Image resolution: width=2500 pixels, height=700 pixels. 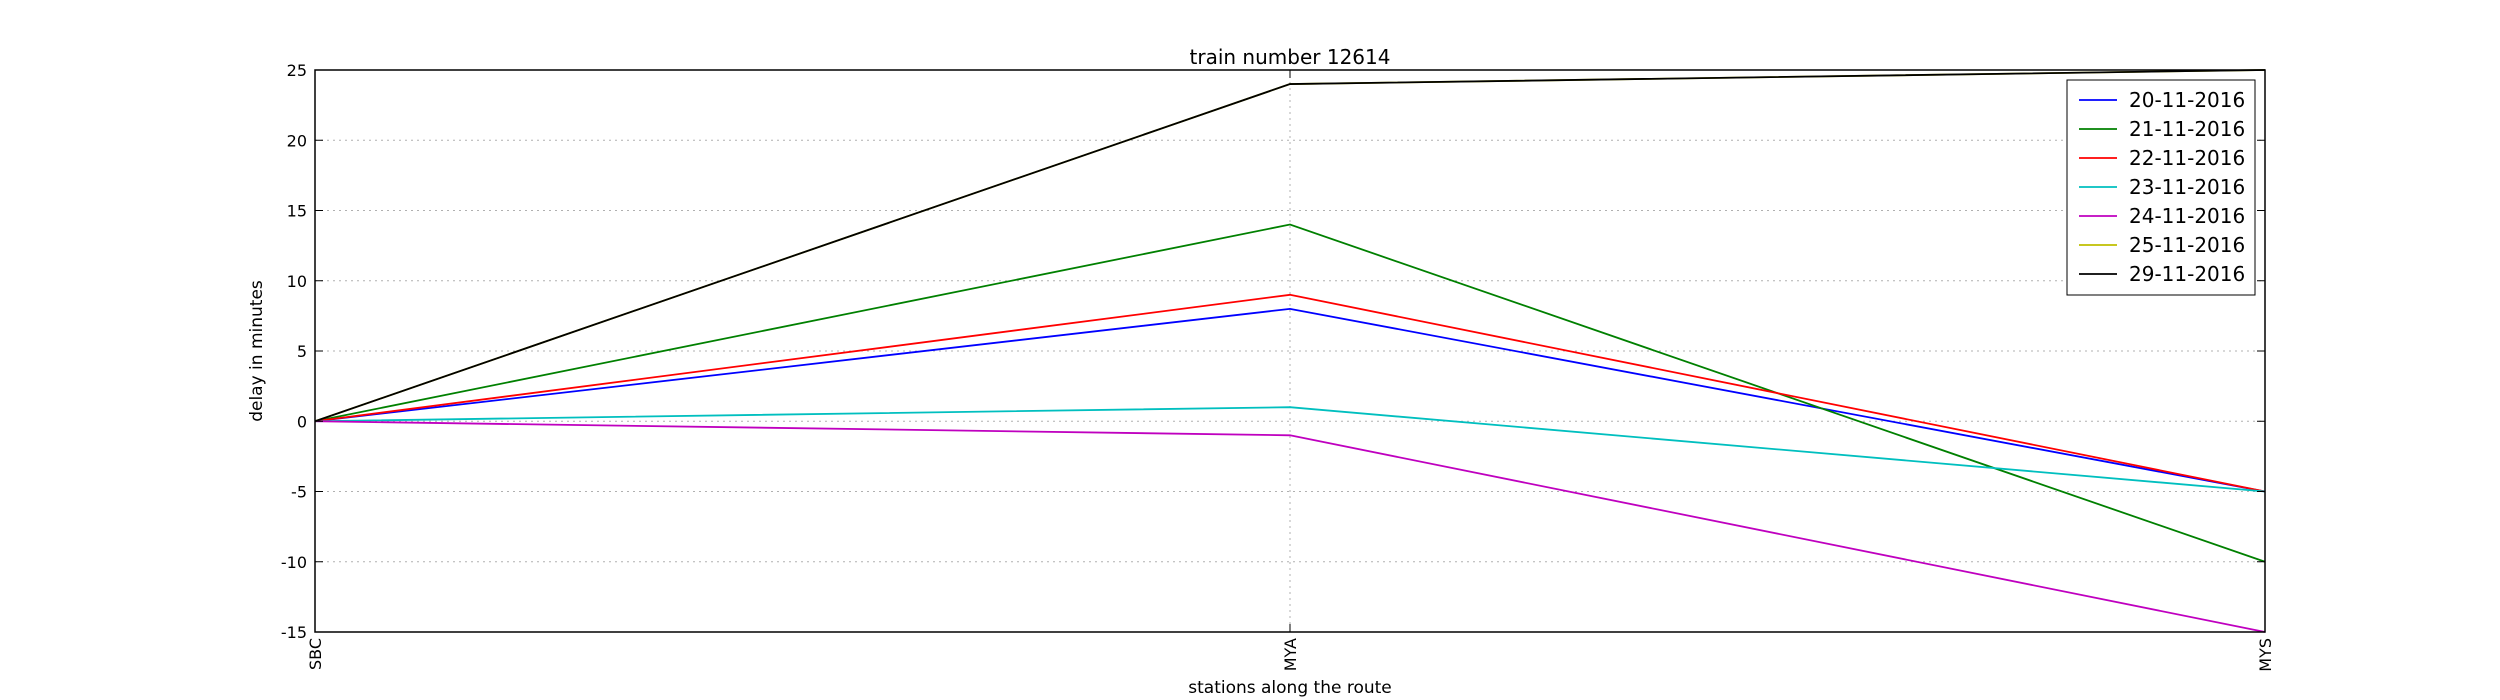 What do you see at coordinates (2187, 274) in the screenshot?
I see `legend-label: 29-11-2016` at bounding box center [2187, 274].